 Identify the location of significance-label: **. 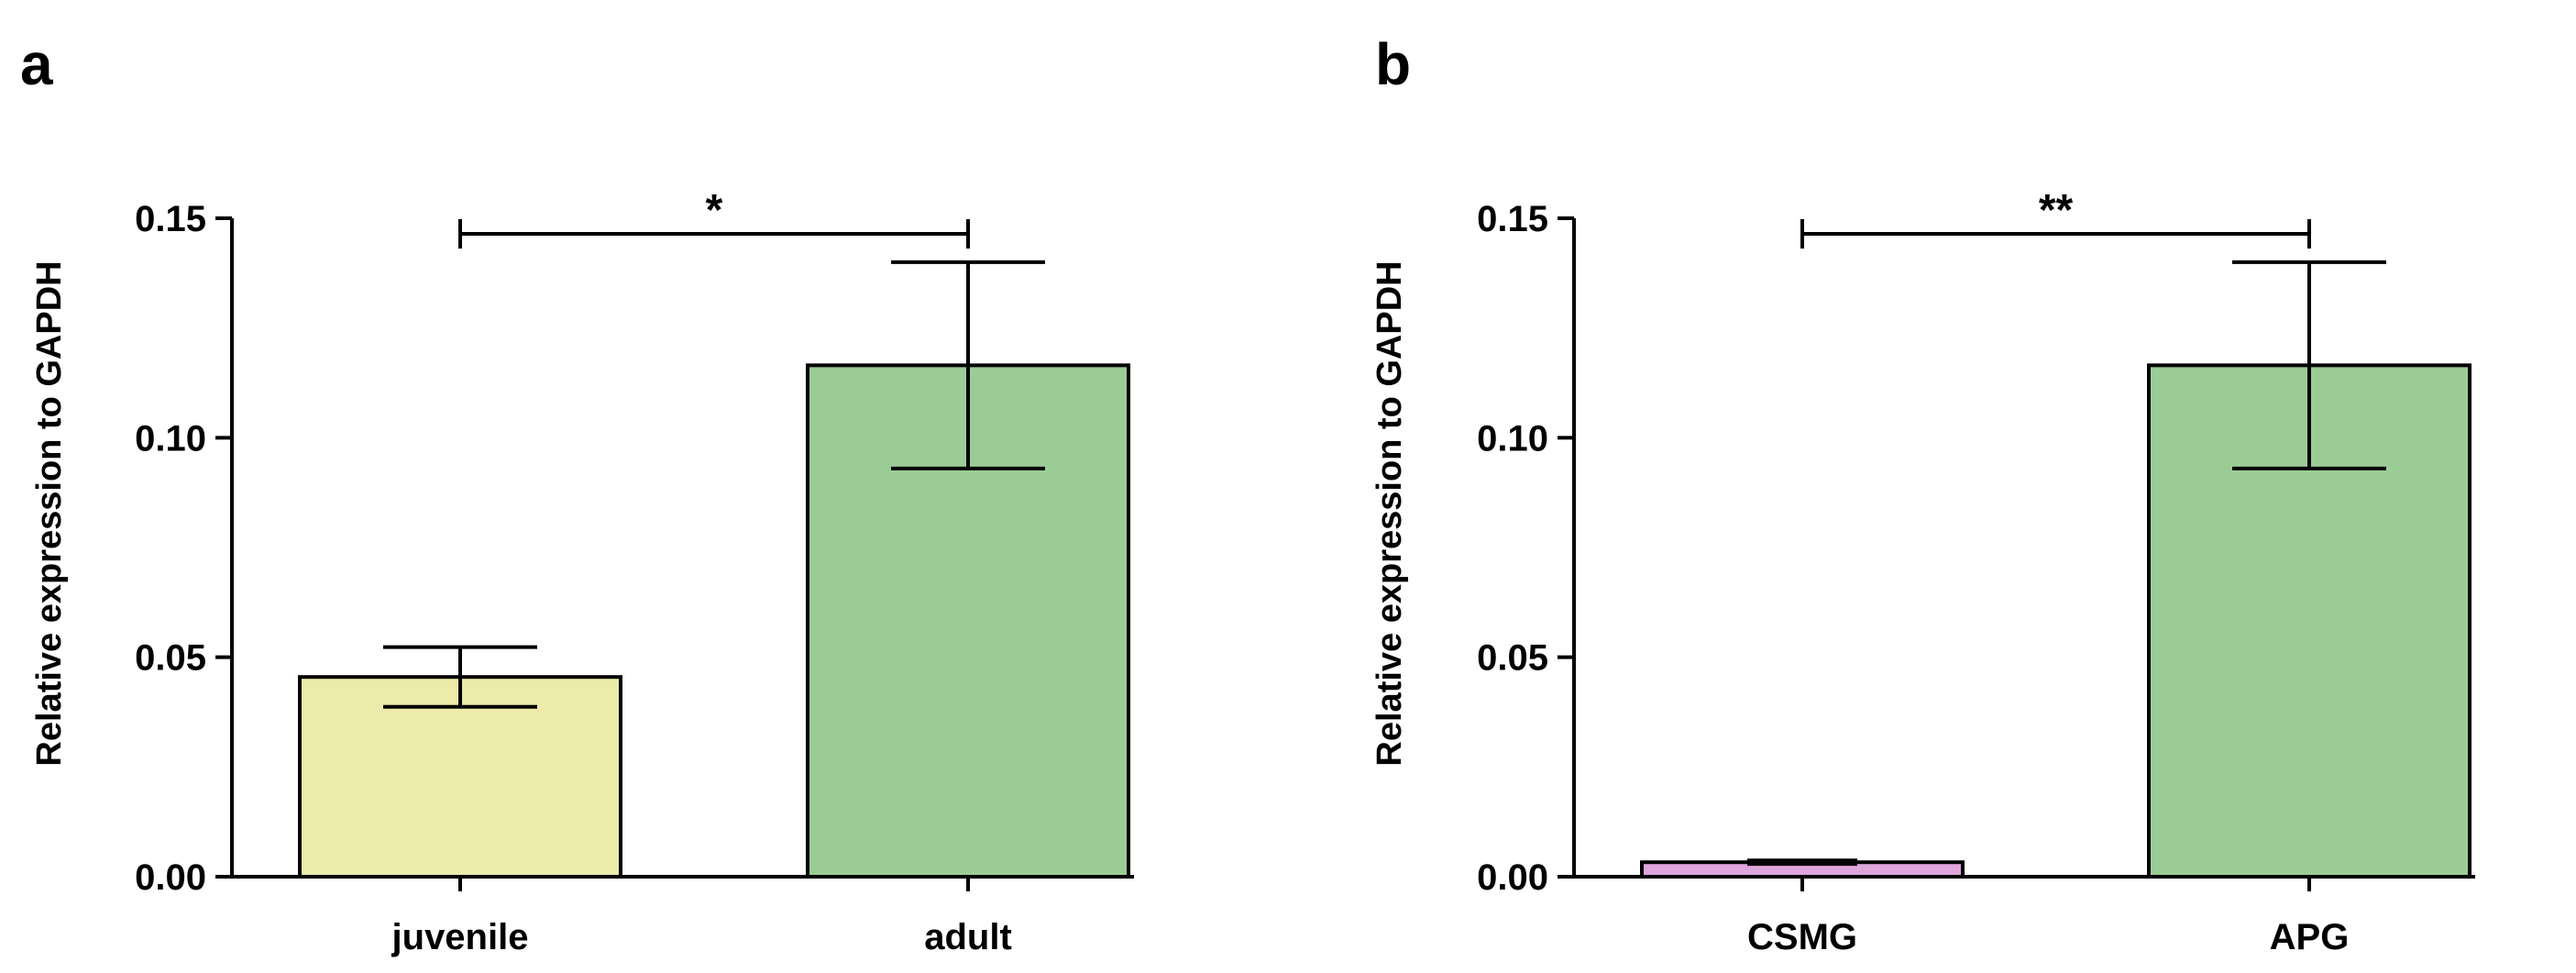
(2057, 210).